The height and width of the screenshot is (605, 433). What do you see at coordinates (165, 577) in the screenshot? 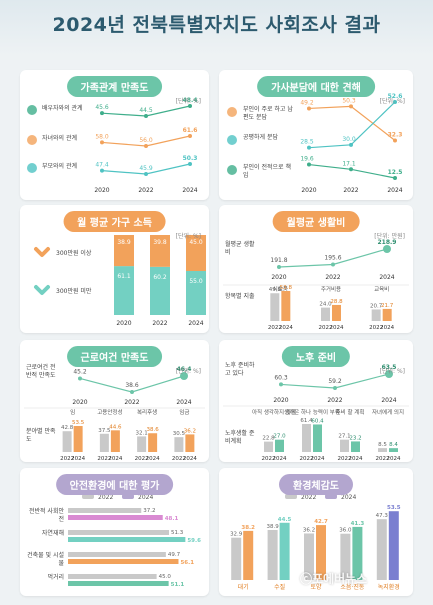
I see `safety-value-2022: 45.0` at bounding box center [165, 577].